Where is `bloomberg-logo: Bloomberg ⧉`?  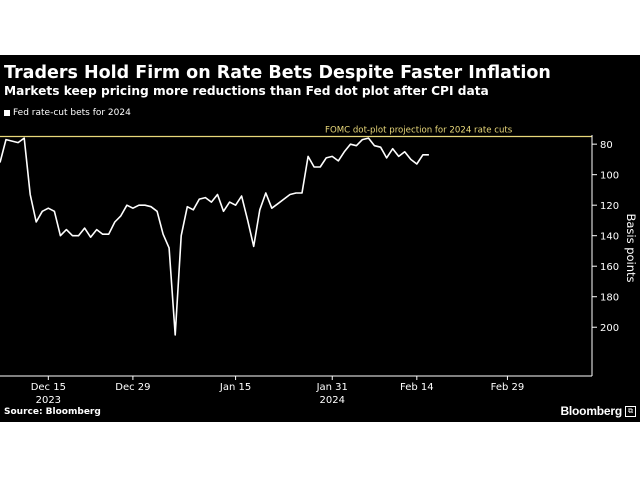
bloomberg-logo: Bloomberg ⧉ is located at coordinates (598, 411).